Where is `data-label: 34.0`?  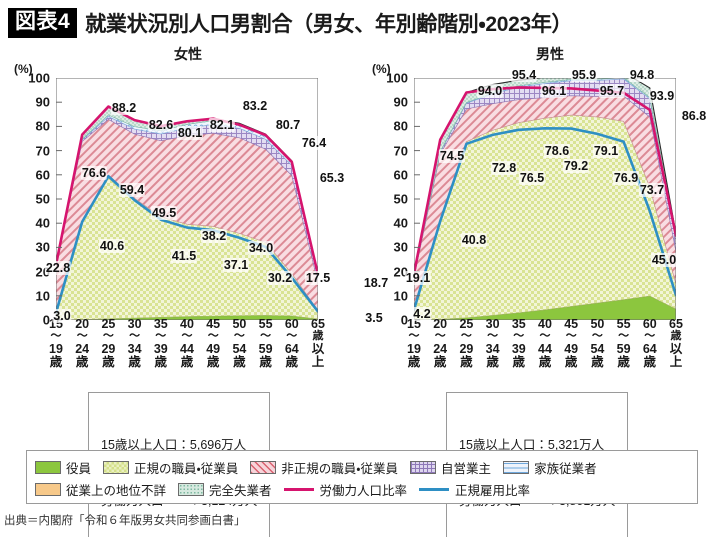 data-label: 34.0 is located at coordinates (261, 248).